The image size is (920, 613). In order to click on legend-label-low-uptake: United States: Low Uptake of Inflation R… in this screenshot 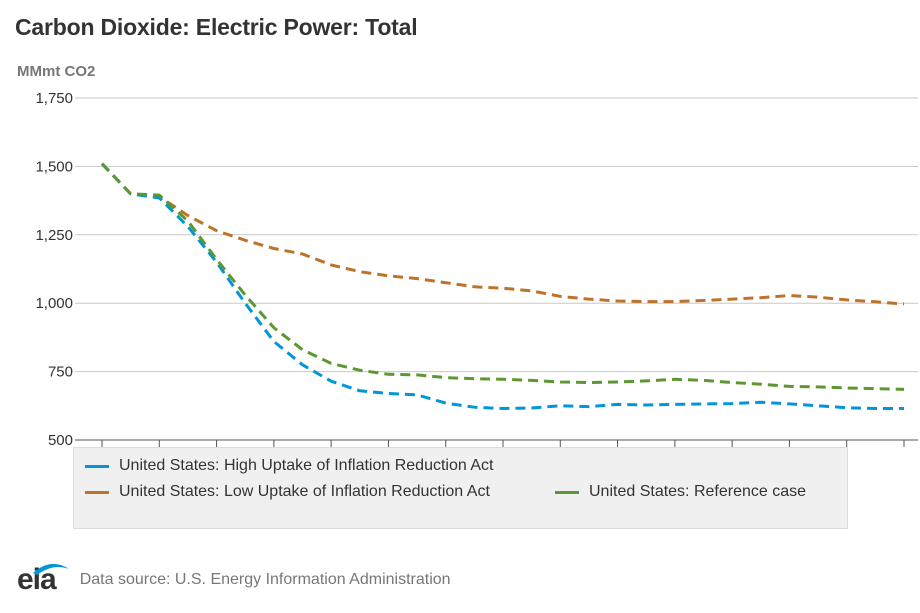, I will do `click(304, 491)`.